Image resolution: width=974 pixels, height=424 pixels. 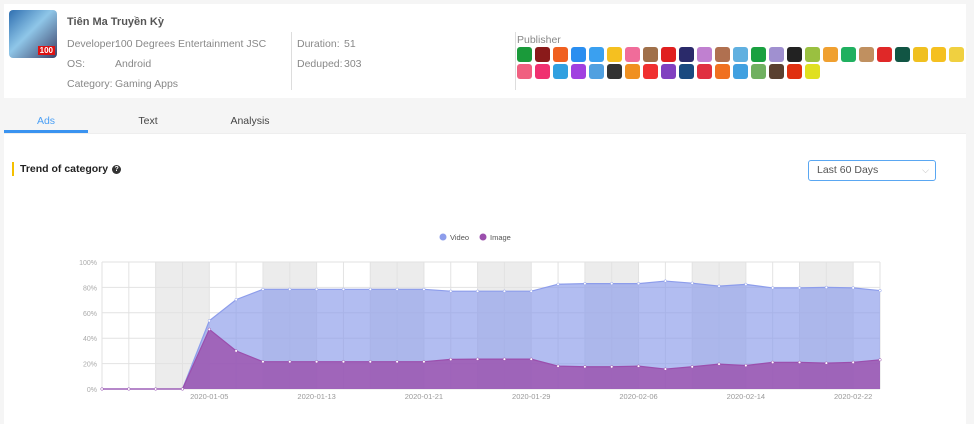 I want to click on date-range-value: Last 60 Days, so click(x=848, y=170).